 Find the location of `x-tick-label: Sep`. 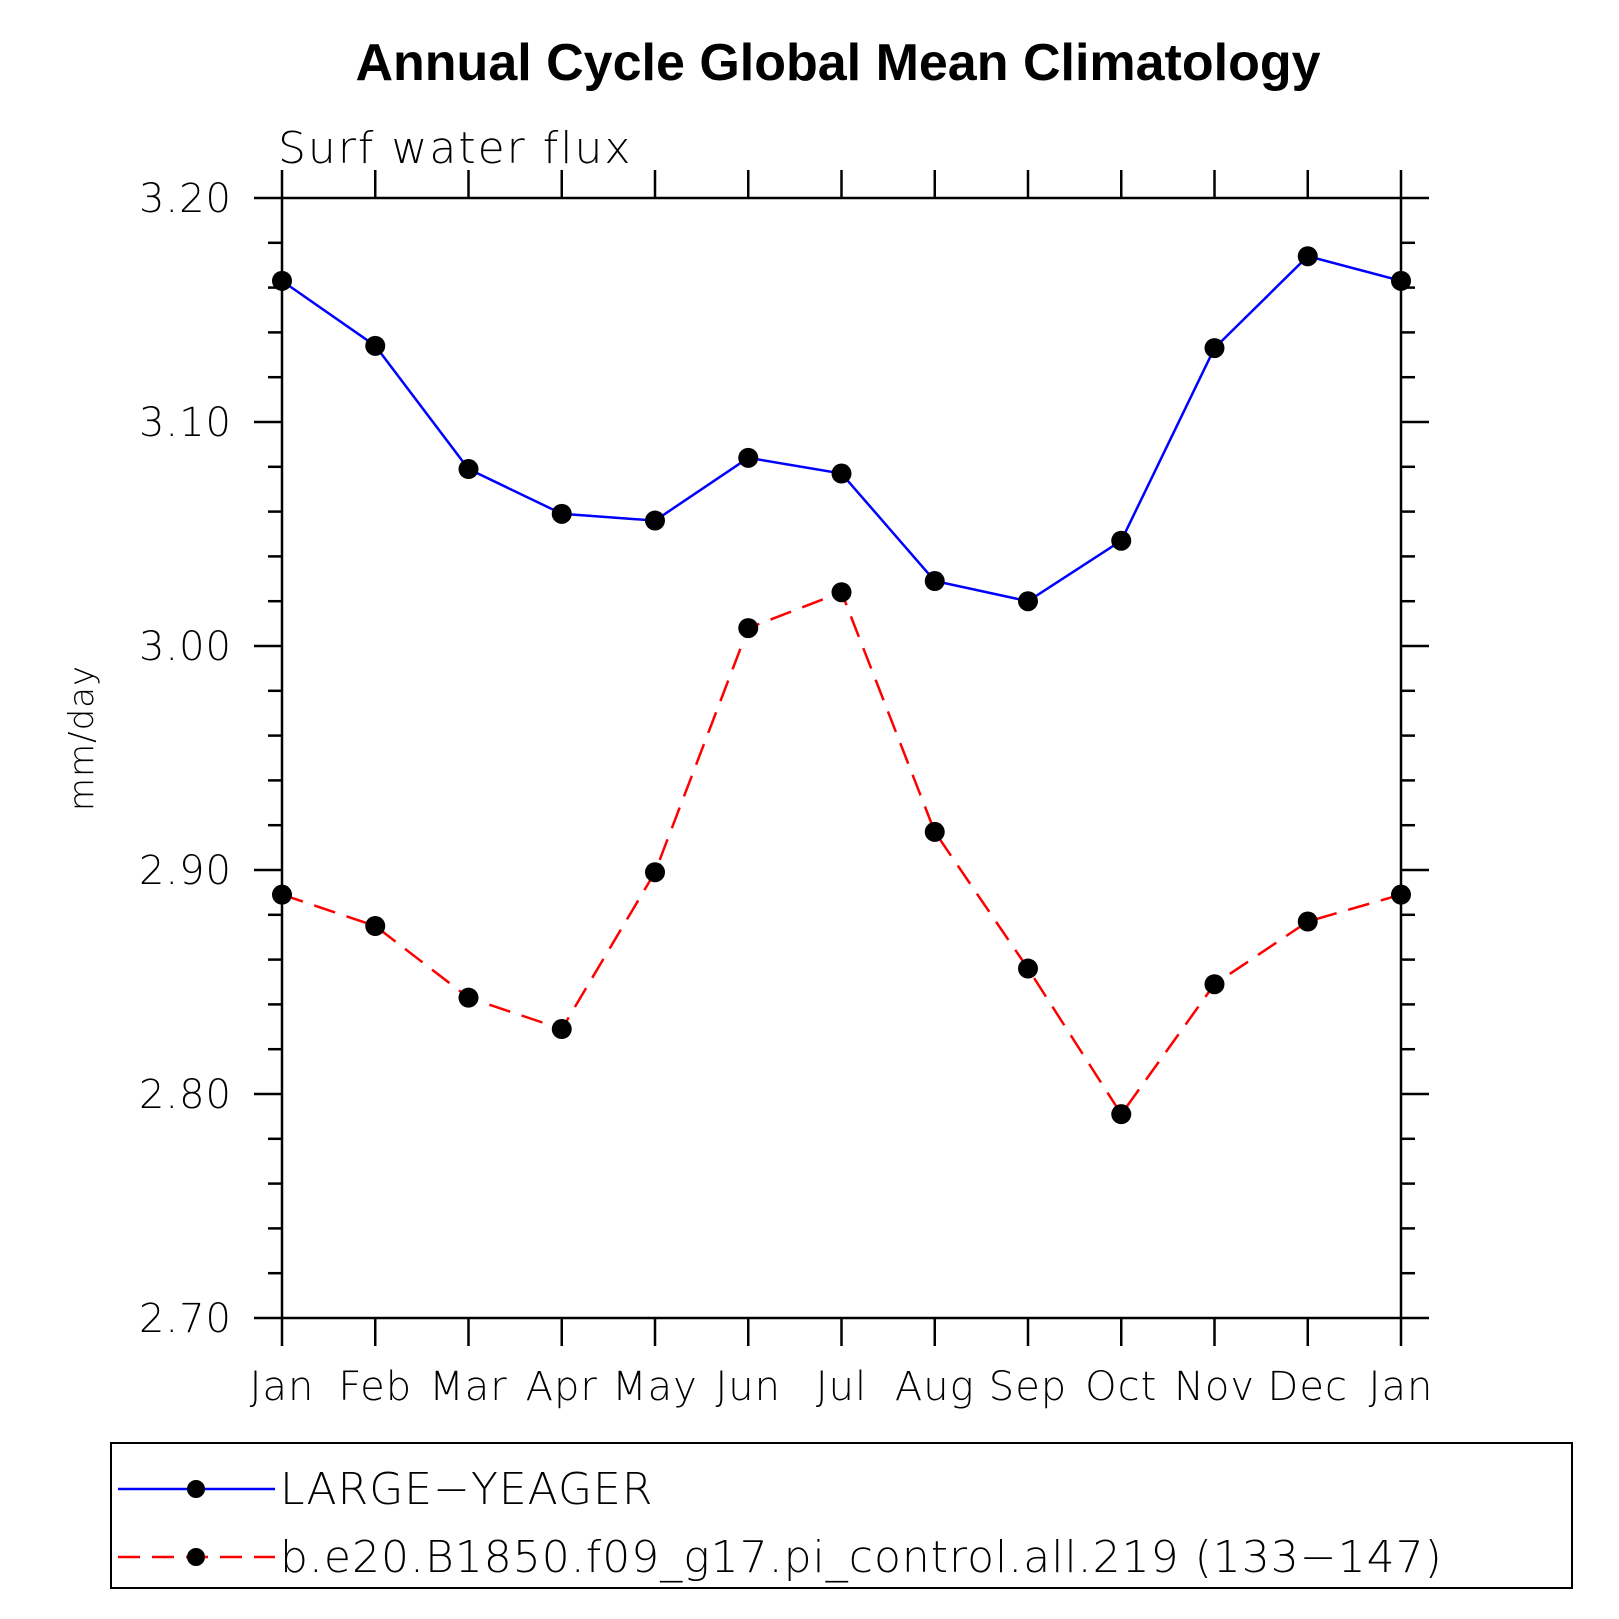

x-tick-label: Sep is located at coordinates (1028, 1387).